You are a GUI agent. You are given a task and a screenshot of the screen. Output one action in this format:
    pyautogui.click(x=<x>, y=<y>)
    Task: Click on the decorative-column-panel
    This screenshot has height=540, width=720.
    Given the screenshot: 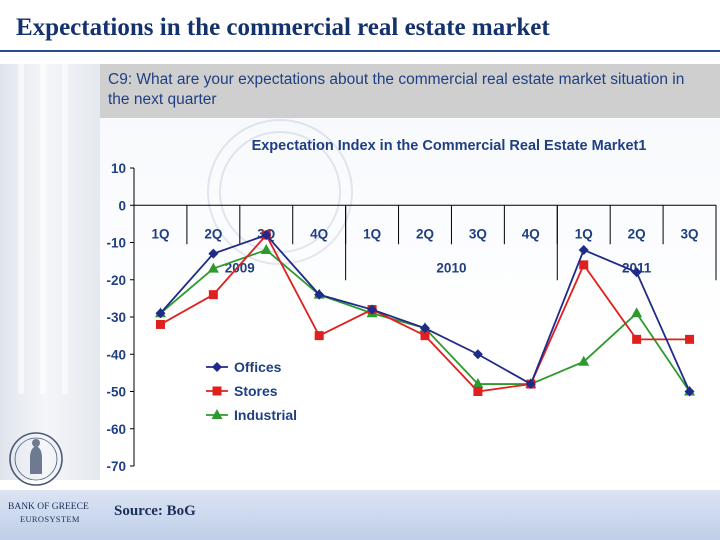 What is the action you would take?
    pyautogui.click(x=50, y=272)
    